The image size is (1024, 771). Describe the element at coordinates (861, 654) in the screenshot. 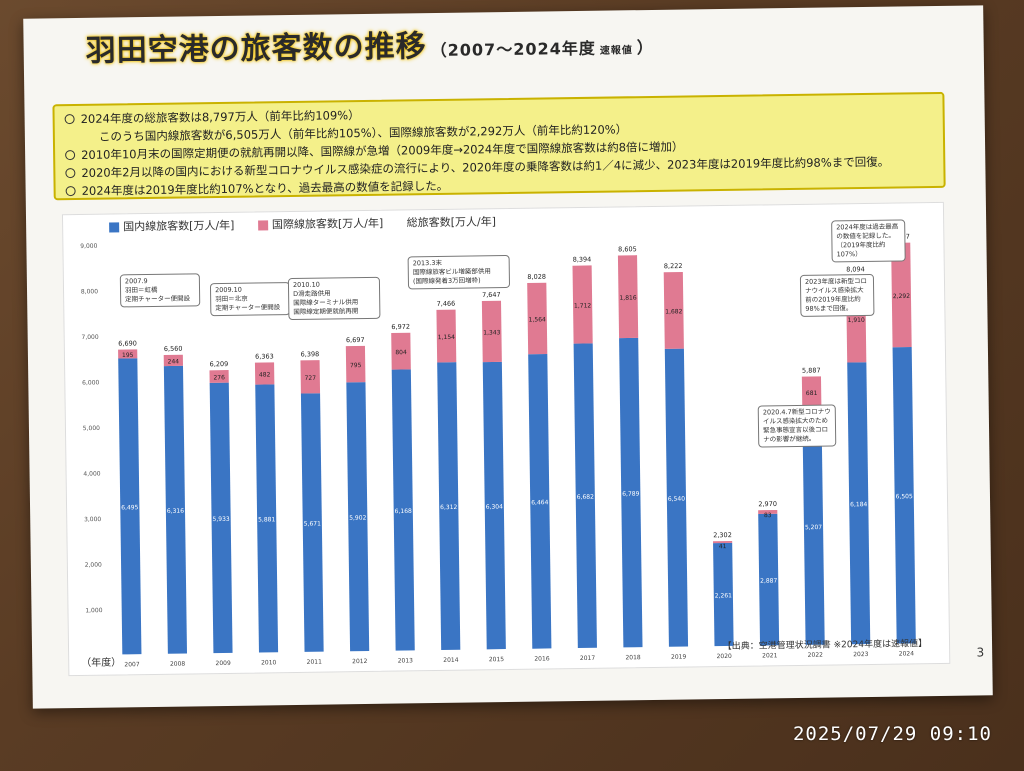

I see `x-tick-label: 2023` at that location.